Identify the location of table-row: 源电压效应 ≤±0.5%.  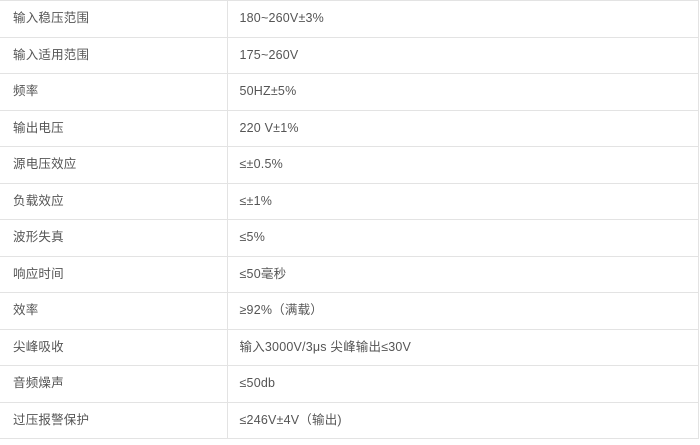
(349, 165).